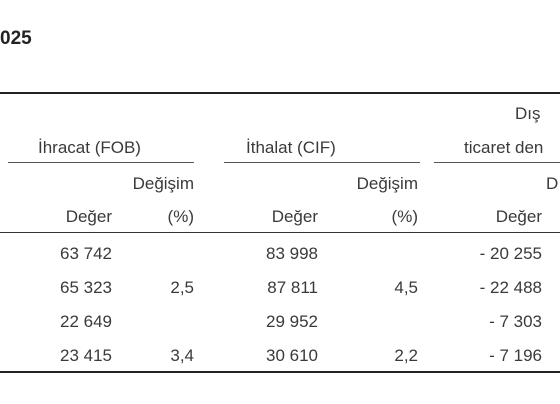 The width and height of the screenshot is (560, 404). I want to click on imports-change-cell: 4,5, so click(406, 287).